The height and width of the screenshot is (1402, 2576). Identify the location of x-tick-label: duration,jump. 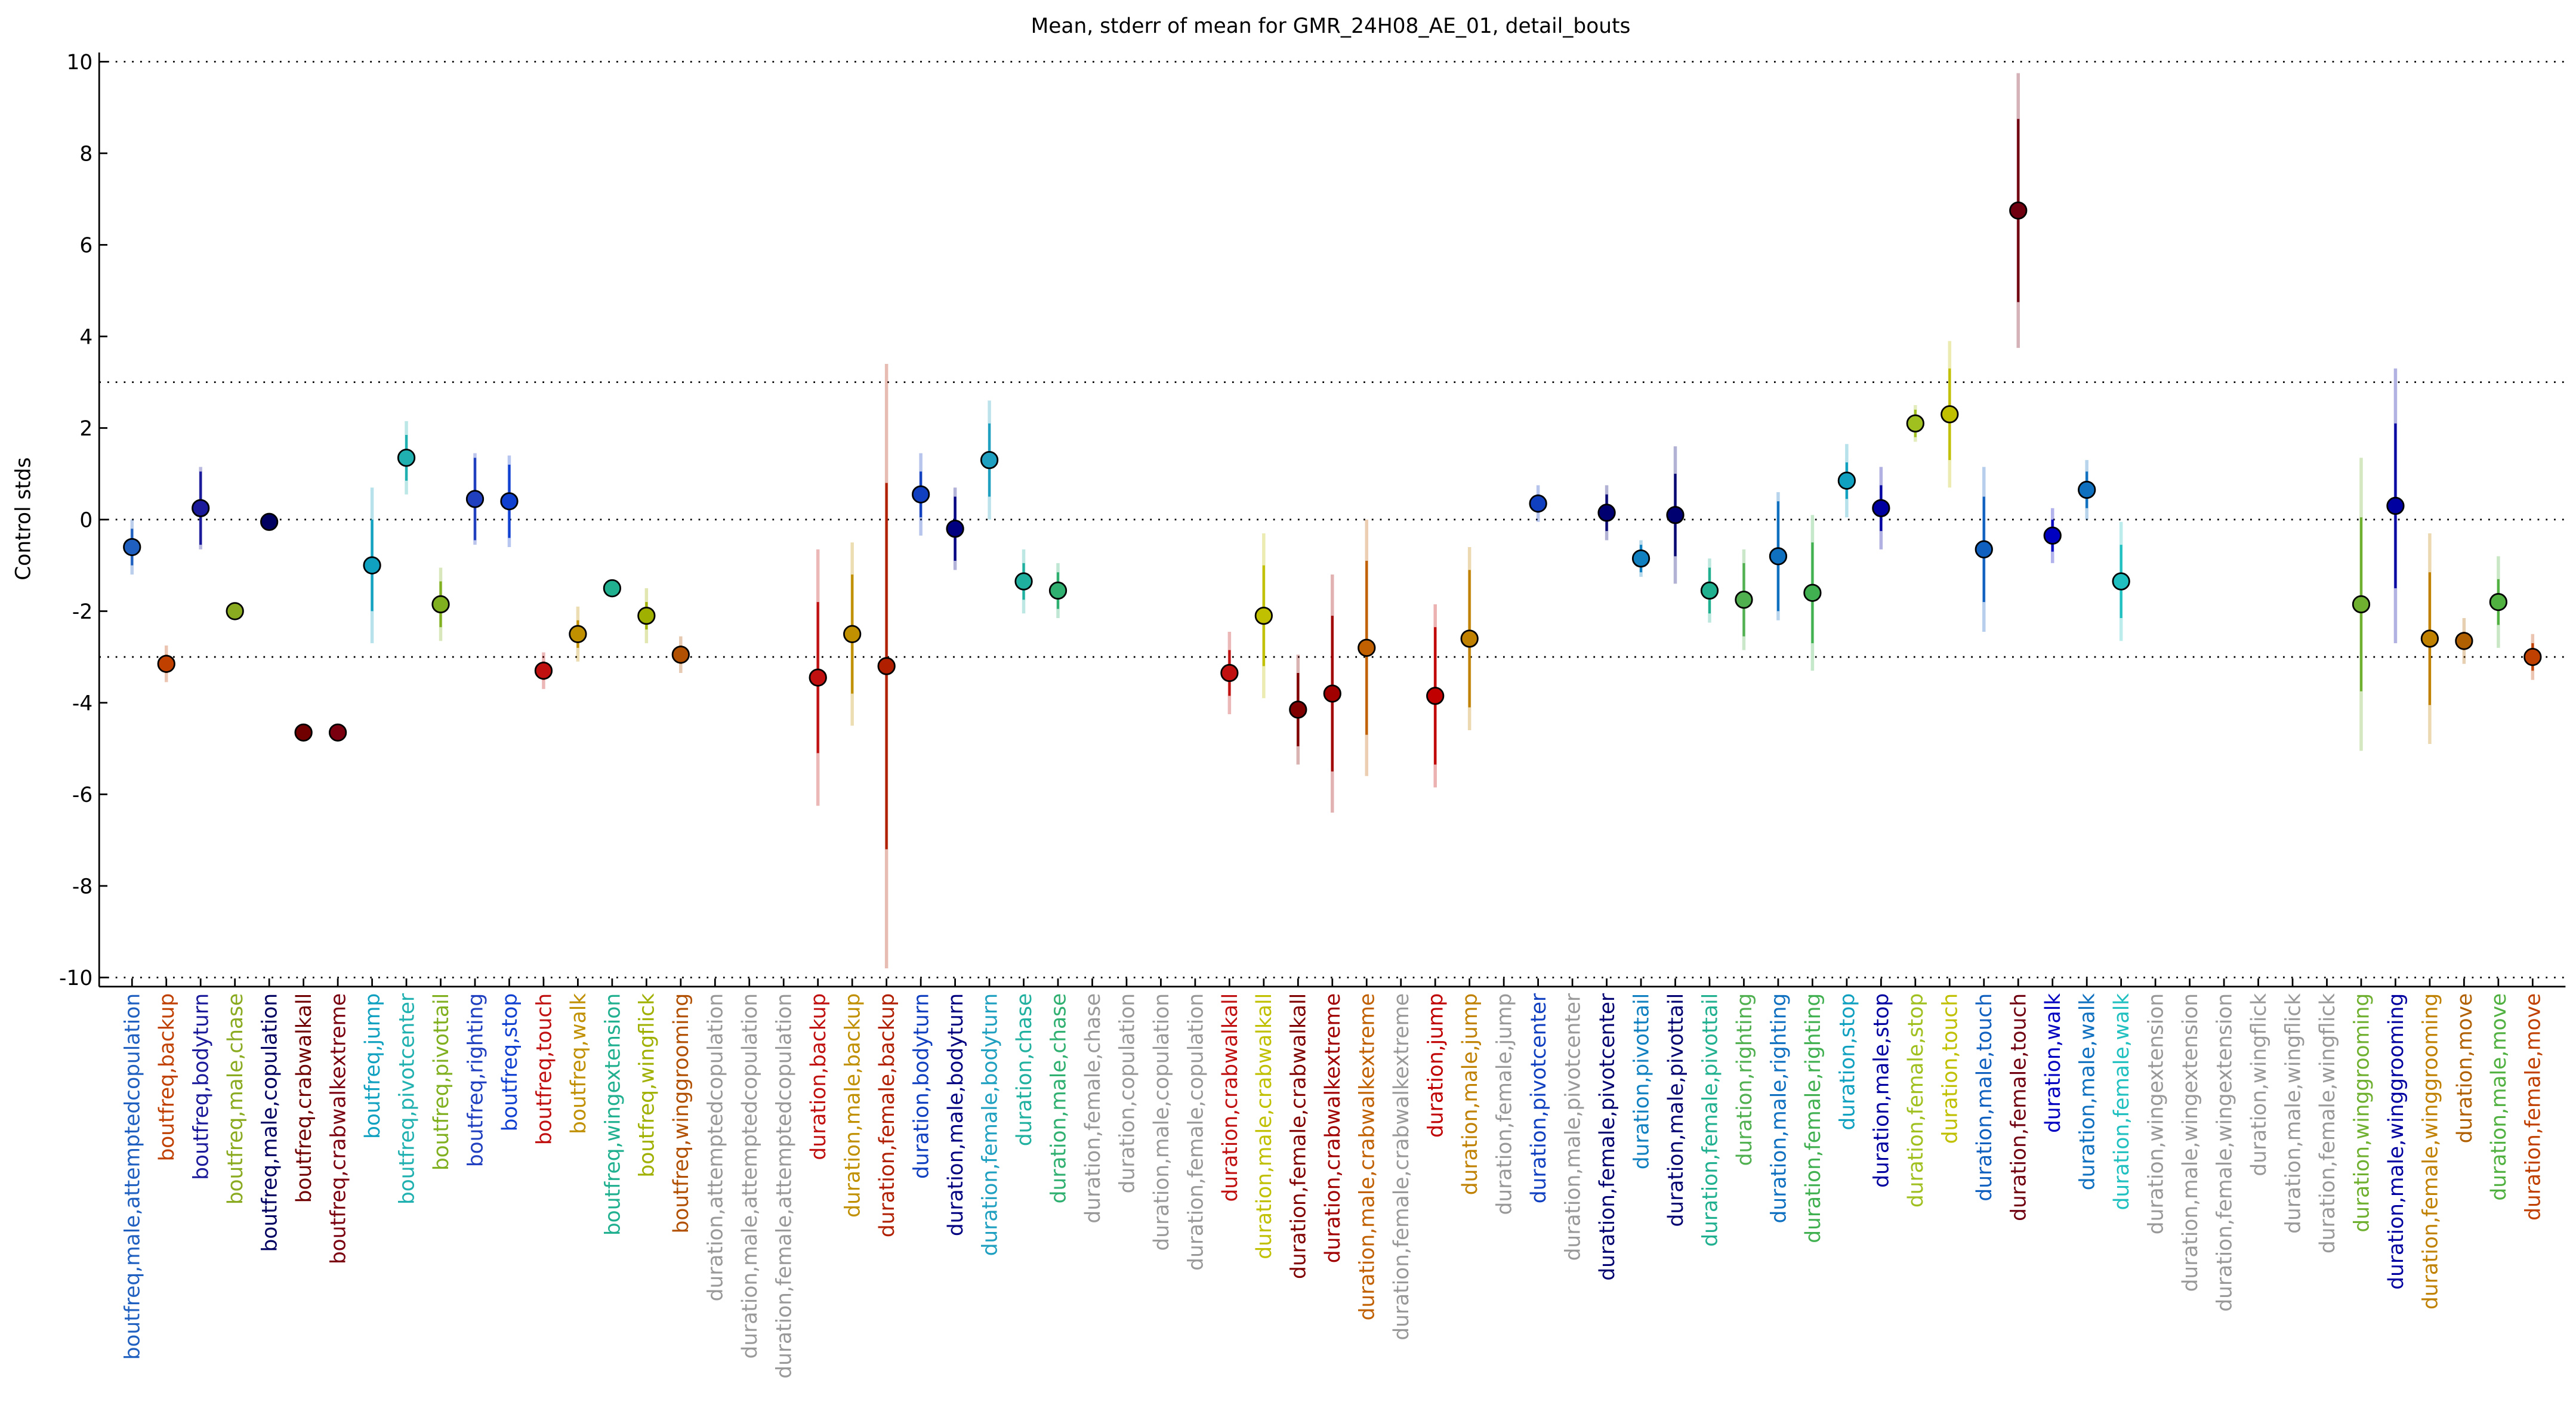
(1436, 1065).